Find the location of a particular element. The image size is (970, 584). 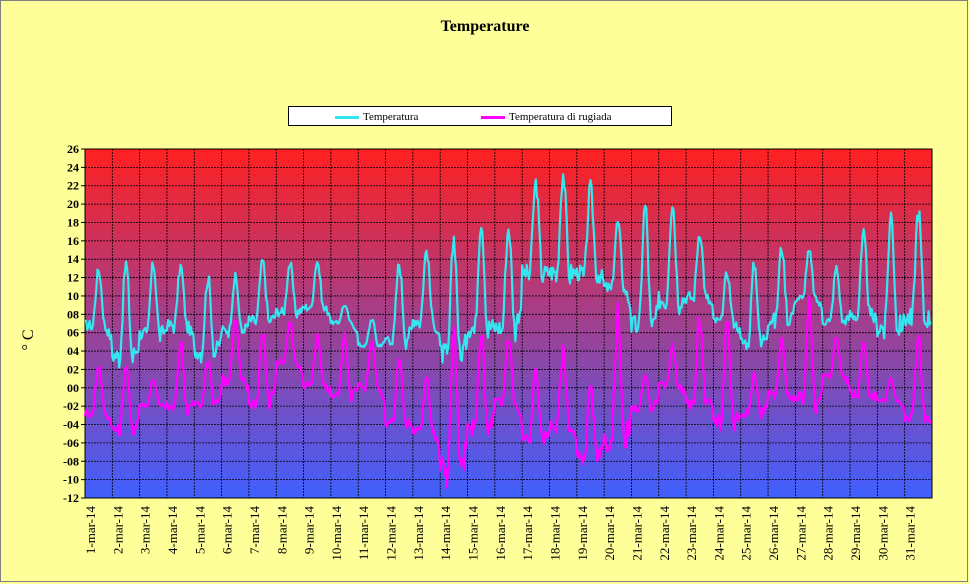

x-tick-label: 27-mar-14 is located at coordinates (800, 533).